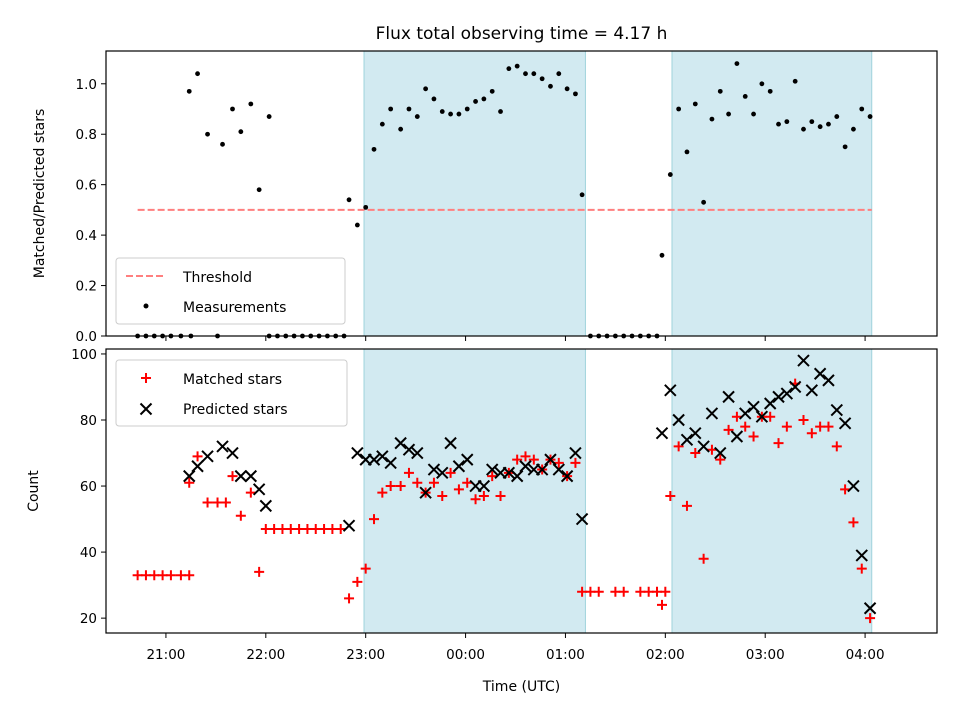  I want to click on matched-stars-legend-marker, so click(146, 378).